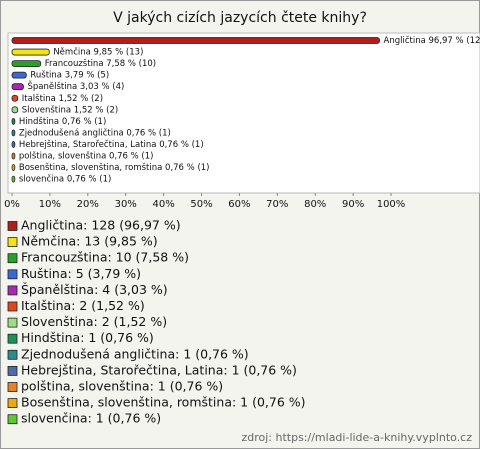 The width and height of the screenshot is (480, 449). Describe the element at coordinates (75, 86) in the screenshot. I see `bar-label: Španělština 3,03 % (4)` at that location.